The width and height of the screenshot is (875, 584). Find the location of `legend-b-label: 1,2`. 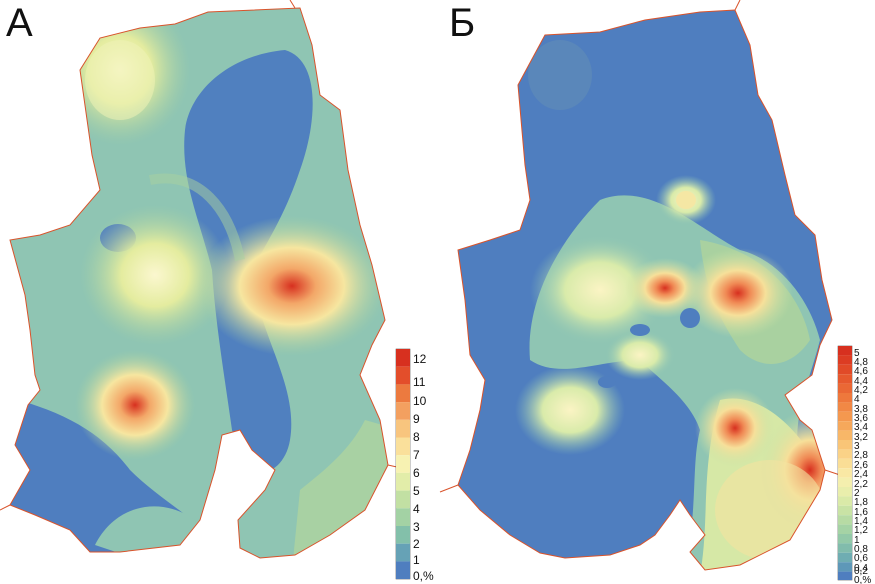

legend-b-label: 1,2 is located at coordinates (861, 530).